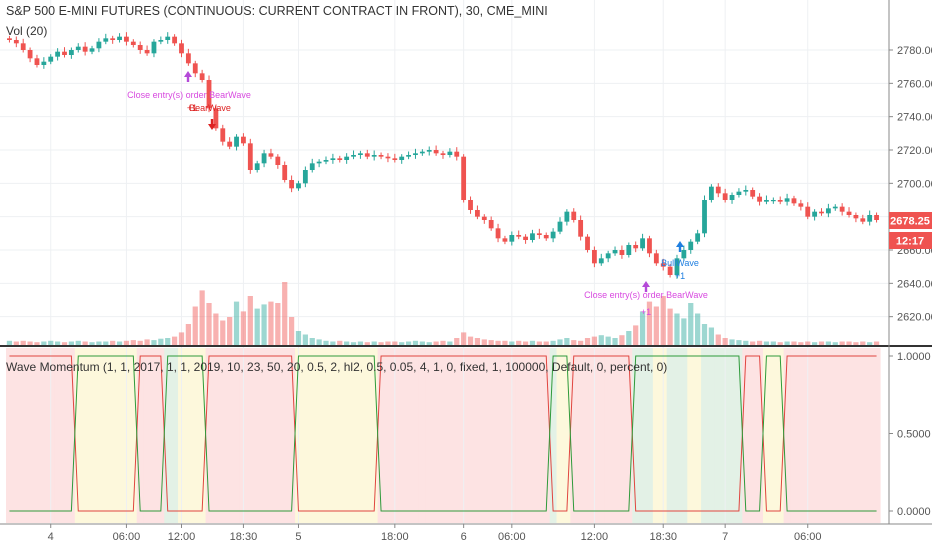  Describe the element at coordinates (443, 313) in the screenshot. I see `volume-bars` at that location.